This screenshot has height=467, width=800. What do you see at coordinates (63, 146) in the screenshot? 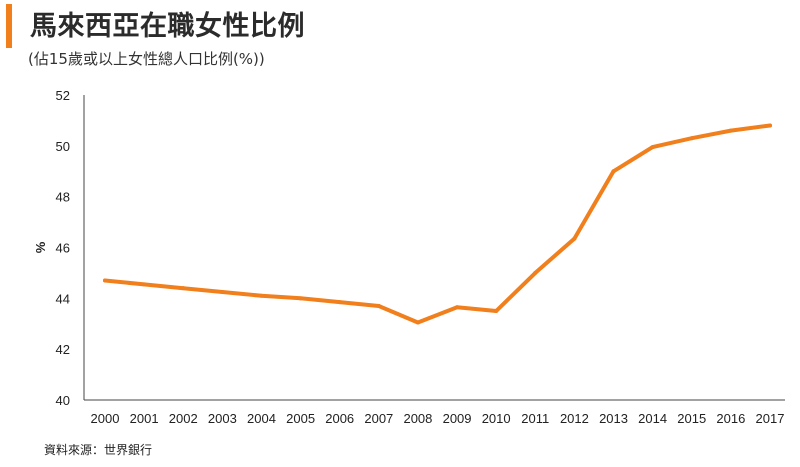
I see `y-tick-label: 50` at bounding box center [63, 146].